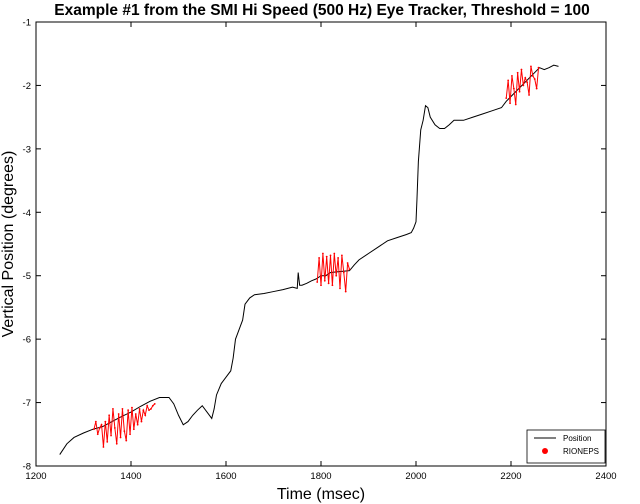  I want to click on x-tick-label: 2200, so click(510, 476).